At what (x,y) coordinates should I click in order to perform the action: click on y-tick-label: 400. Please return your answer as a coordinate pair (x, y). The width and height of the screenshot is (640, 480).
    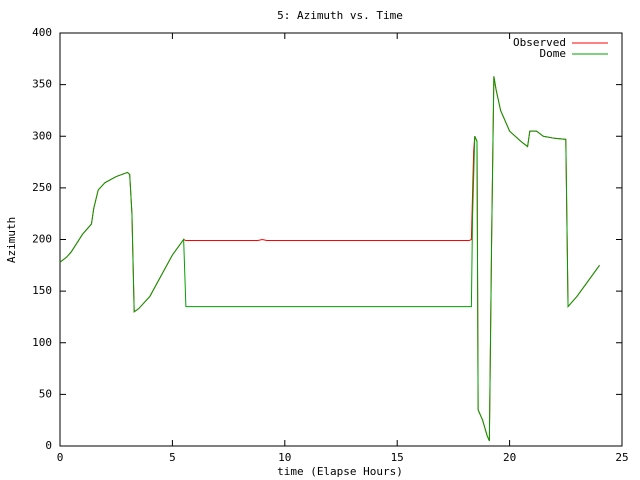
    Looking at the image, I should click on (42, 32).